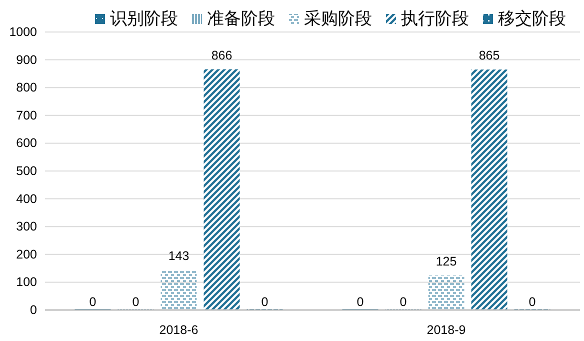  What do you see at coordinates (338, 18) in the screenshot?
I see `legend-label: 采购阶段` at bounding box center [338, 18].